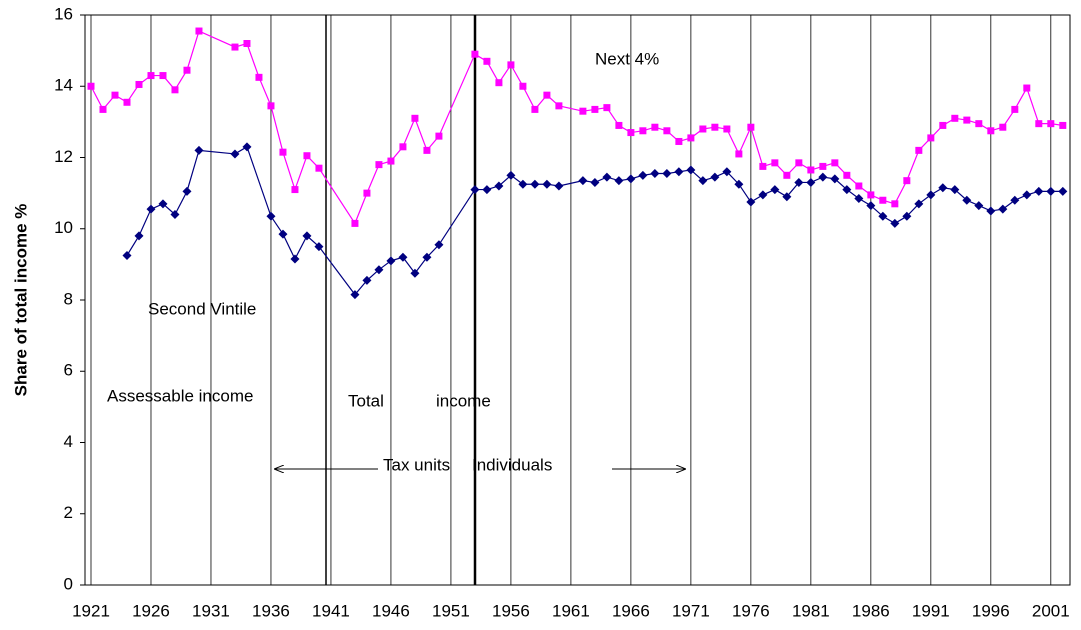 The height and width of the screenshot is (630, 1081). I want to click on x-tick-label: 1996, so click(991, 610).